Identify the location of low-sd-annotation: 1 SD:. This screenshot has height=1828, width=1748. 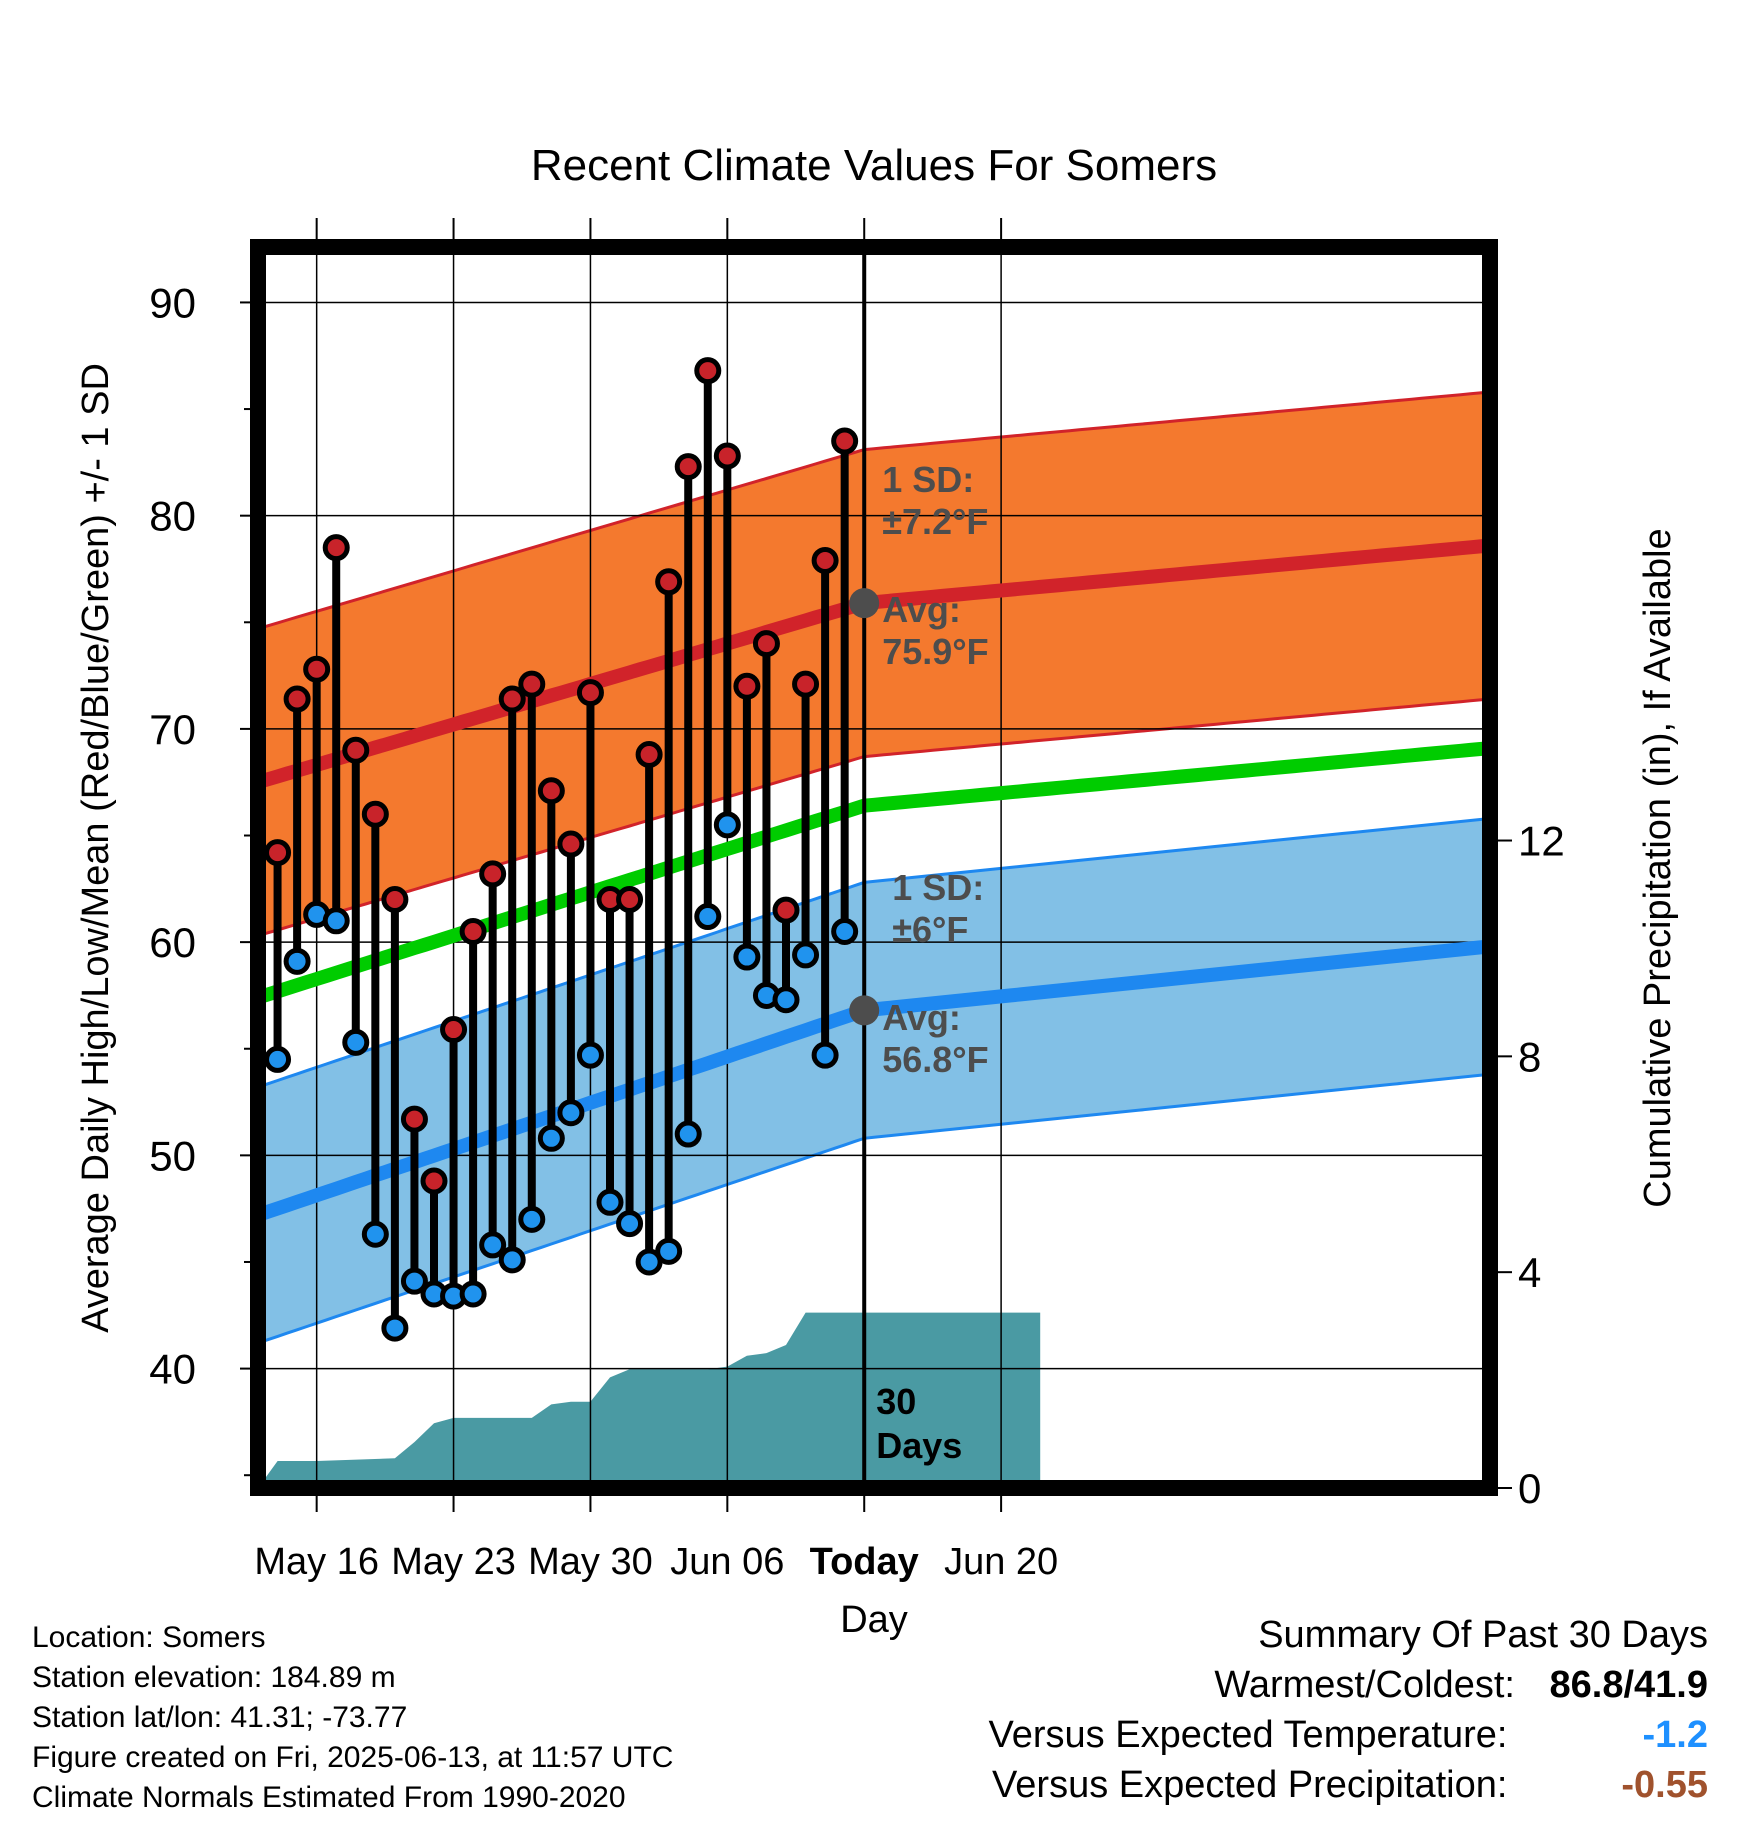
(938, 887).